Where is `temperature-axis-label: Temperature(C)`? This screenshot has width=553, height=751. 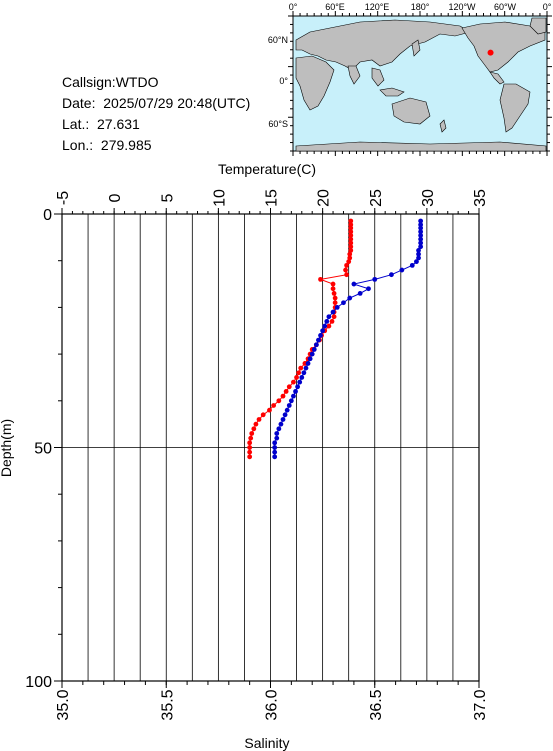
temperature-axis-label: Temperature(C) is located at coordinates (267, 169).